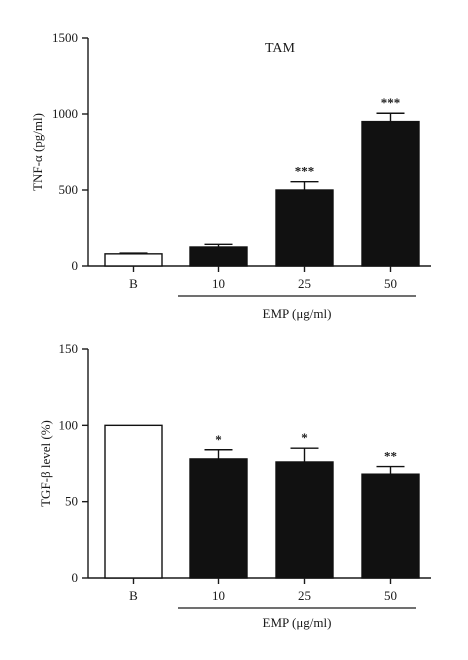 This screenshot has width=468, height=660. I want to click on y-tick-label: 1000, so click(65, 113).